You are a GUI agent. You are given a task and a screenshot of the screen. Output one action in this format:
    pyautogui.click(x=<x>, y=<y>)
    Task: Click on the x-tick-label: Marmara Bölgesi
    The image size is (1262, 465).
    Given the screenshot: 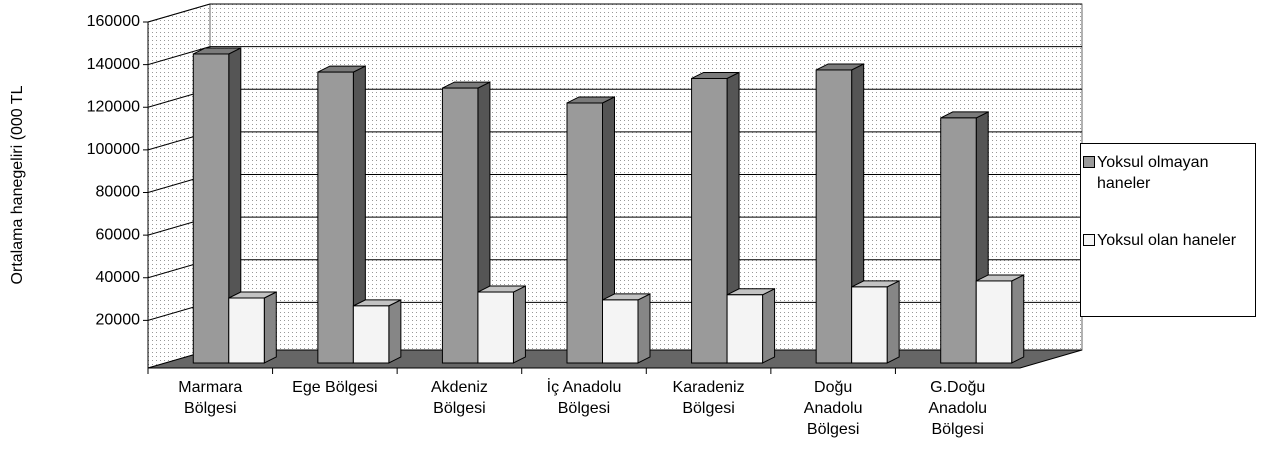 What is the action you would take?
    pyautogui.click(x=210, y=398)
    